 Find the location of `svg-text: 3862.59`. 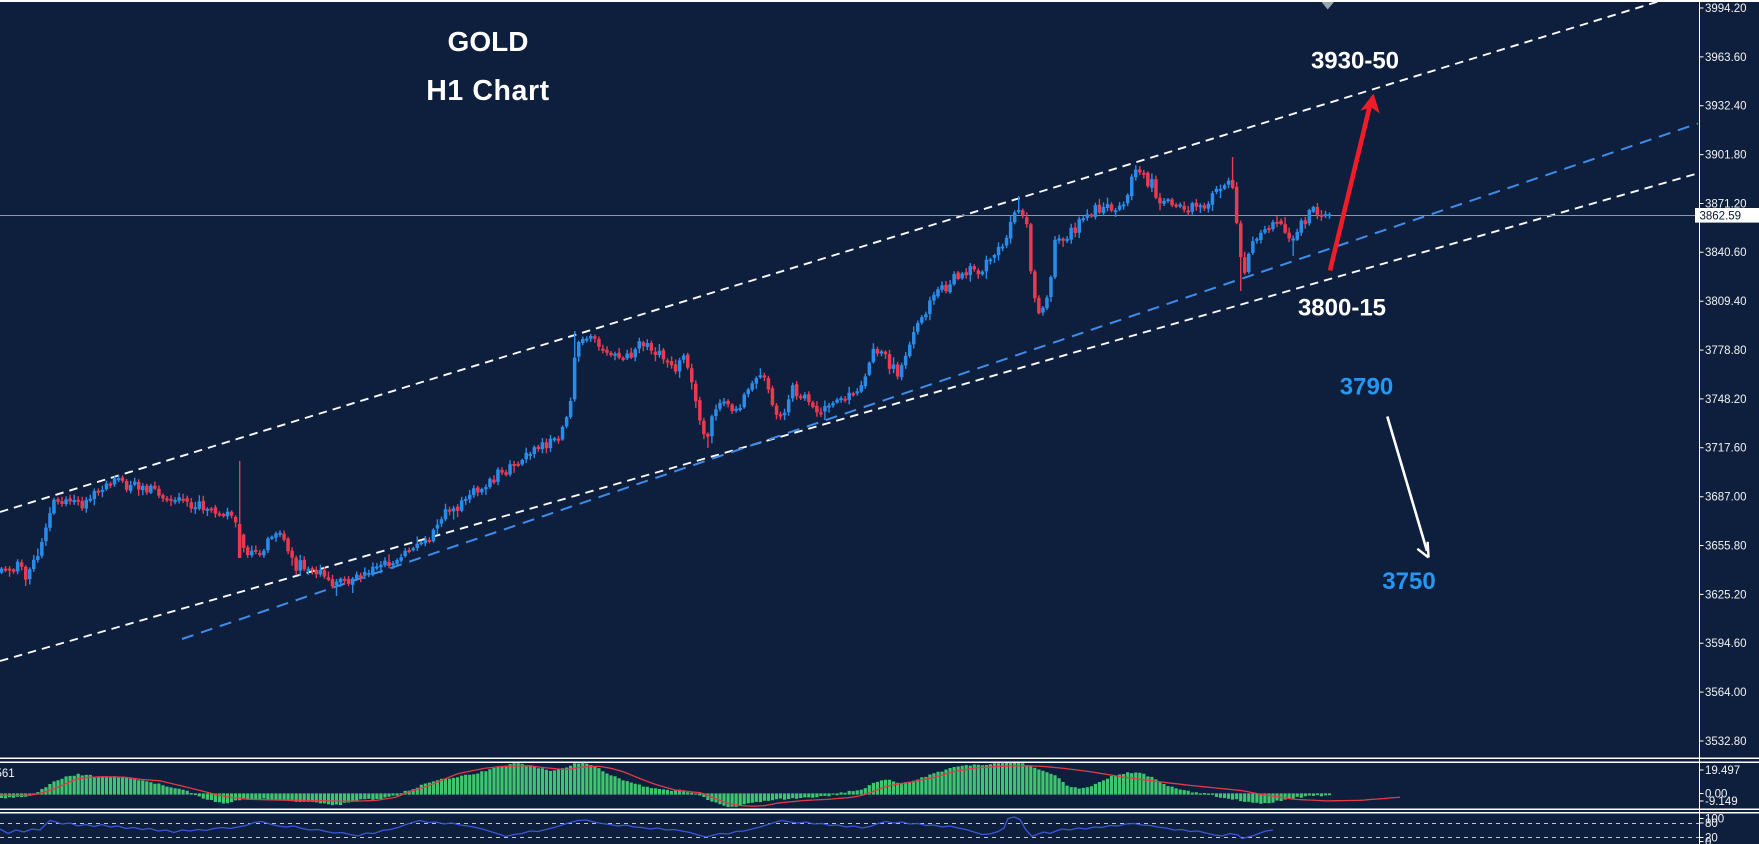

svg-text: 3862.59 is located at coordinates (1721, 217).